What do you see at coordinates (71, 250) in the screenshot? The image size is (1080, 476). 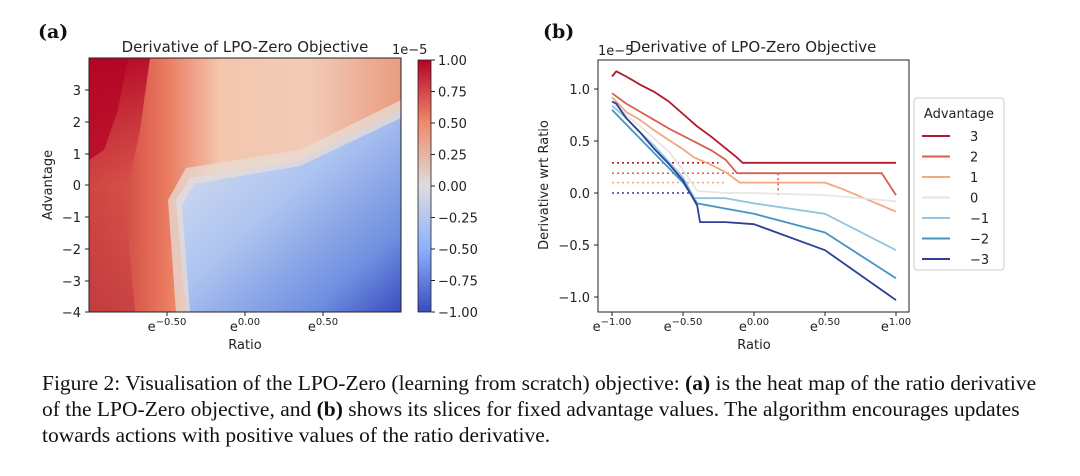 I see `heatmap-y-tick: −2` at bounding box center [71, 250].